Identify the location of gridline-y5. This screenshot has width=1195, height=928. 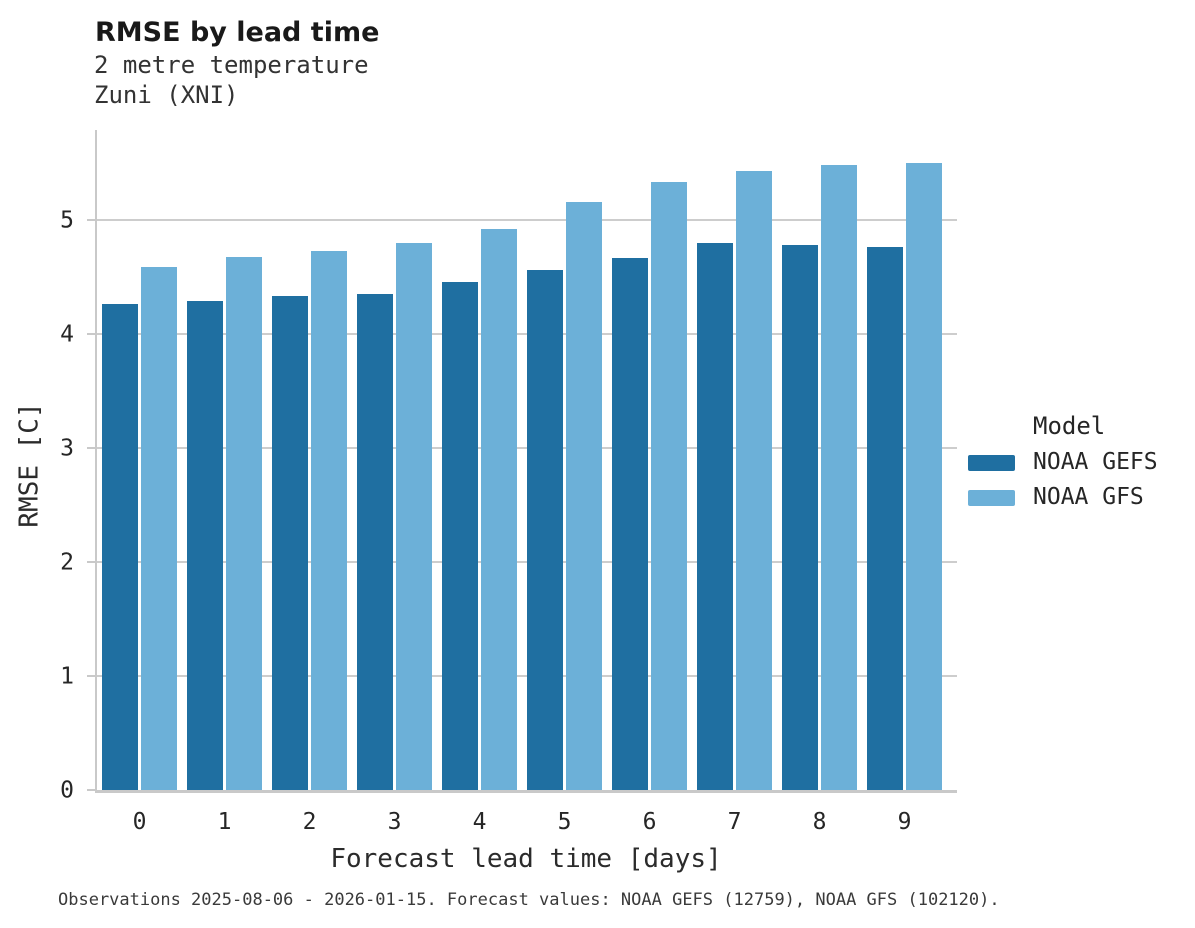
(527, 220).